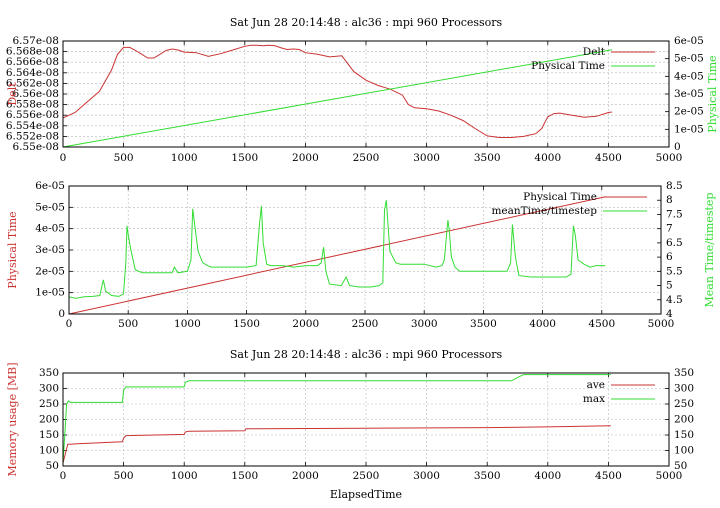 This screenshot has width=720, height=508. What do you see at coordinates (35, 147) in the screenshot?
I see `y-tick-label-0: 6.55e-08` at bounding box center [35, 147].